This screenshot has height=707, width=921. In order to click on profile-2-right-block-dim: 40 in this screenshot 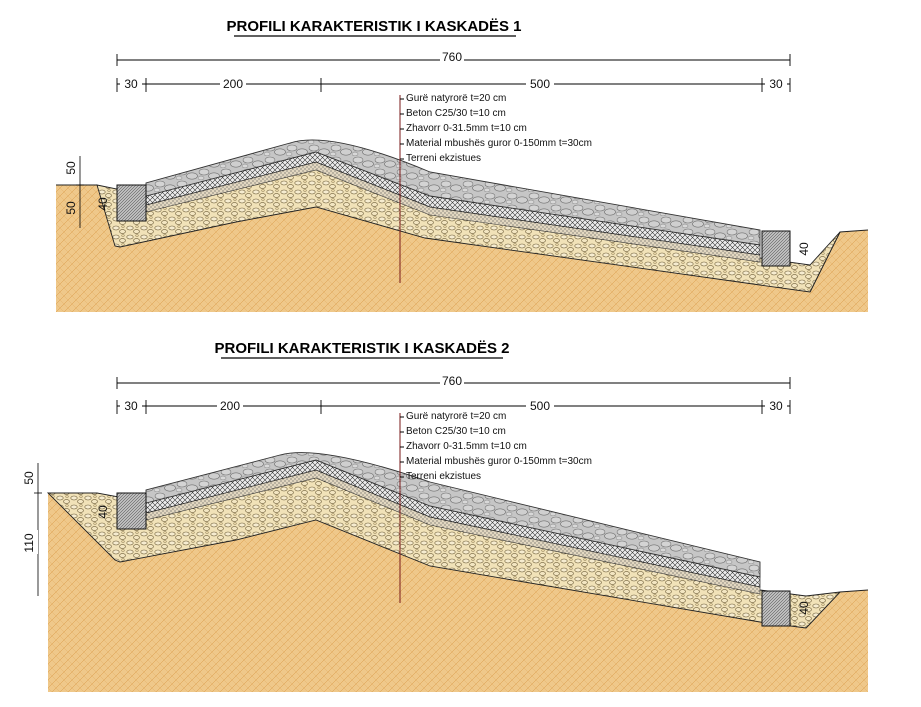, I will do `click(804, 608)`.